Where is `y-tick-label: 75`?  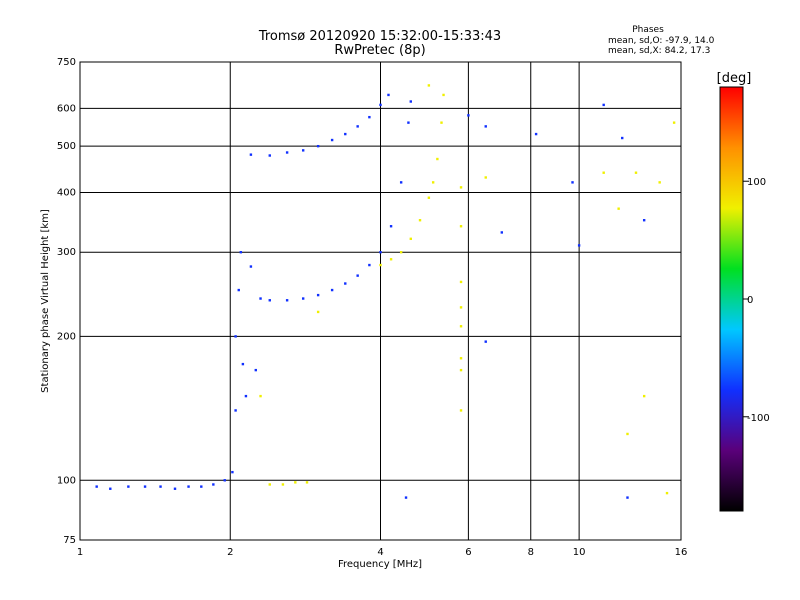 y-tick-label: 75 is located at coordinates (69, 540).